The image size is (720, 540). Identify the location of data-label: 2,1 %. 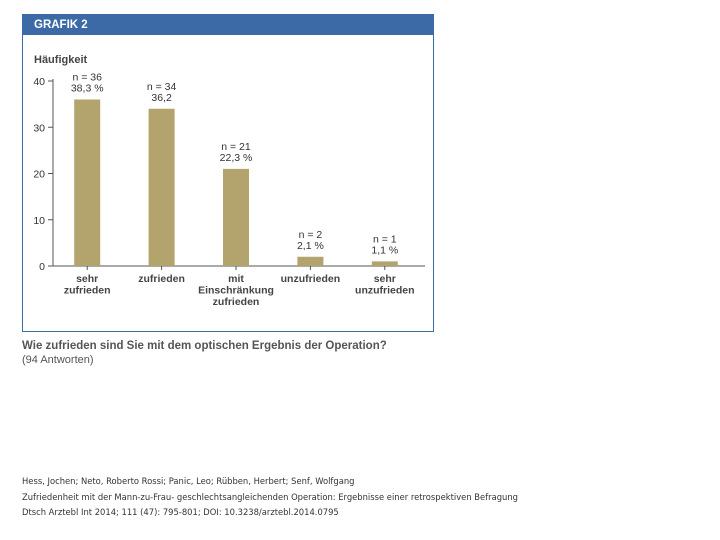
(310, 246).